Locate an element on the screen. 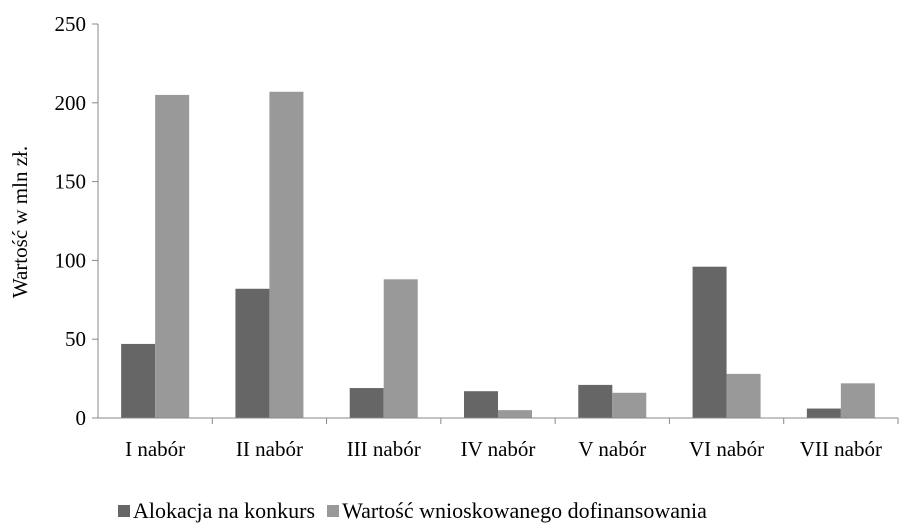 This screenshot has width=901, height=526. y-tick-label: 250 is located at coordinates (71, 24).